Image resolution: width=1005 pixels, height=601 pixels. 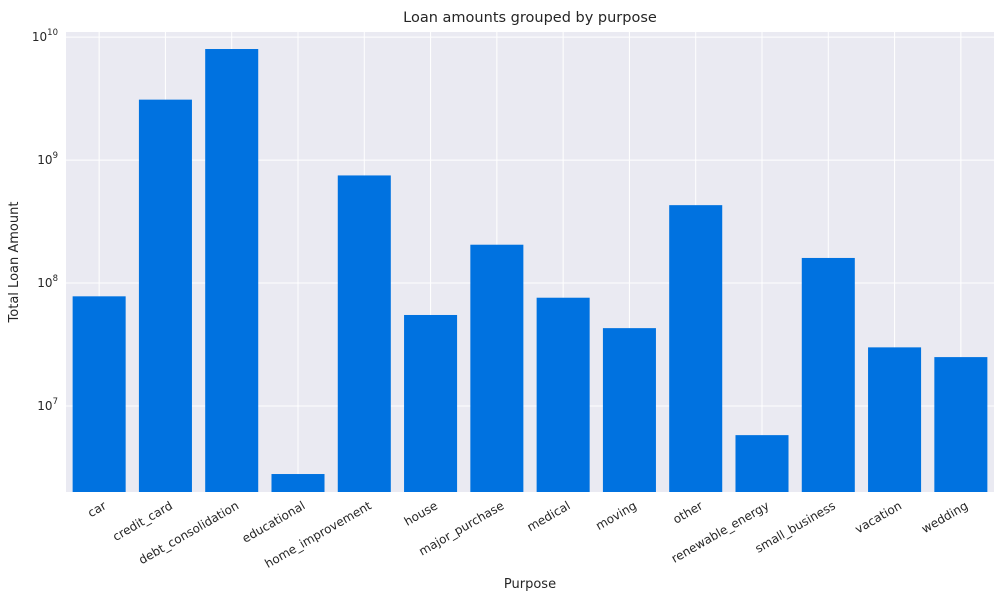 What do you see at coordinates (563, 394) in the screenshot?
I see `bar-medical` at bounding box center [563, 394].